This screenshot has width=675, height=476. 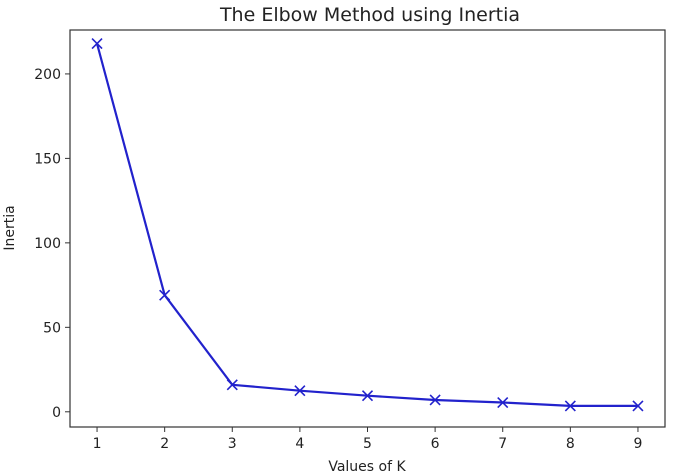 I want to click on x-tick-label: 5, so click(x=367, y=444).